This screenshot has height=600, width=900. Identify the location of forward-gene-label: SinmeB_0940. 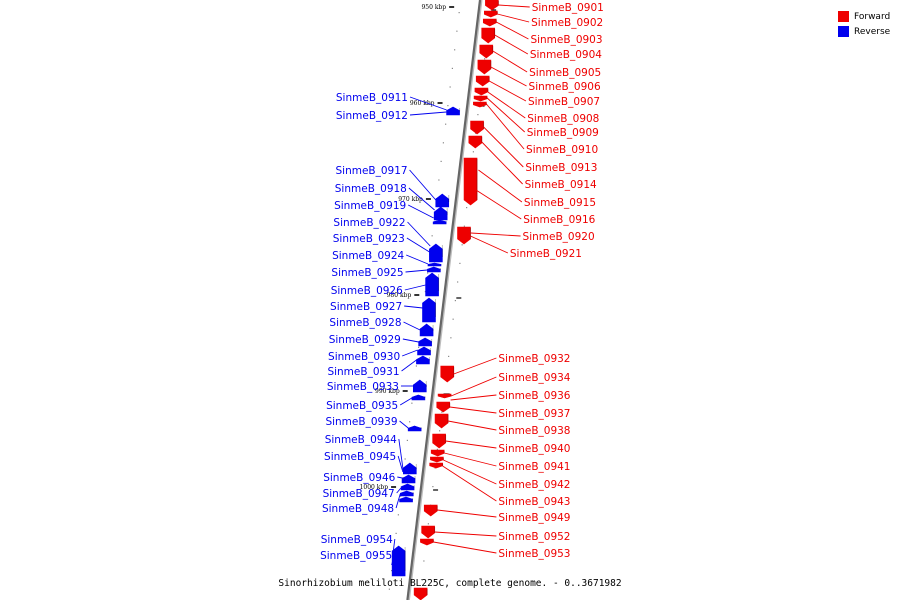
(534, 449).